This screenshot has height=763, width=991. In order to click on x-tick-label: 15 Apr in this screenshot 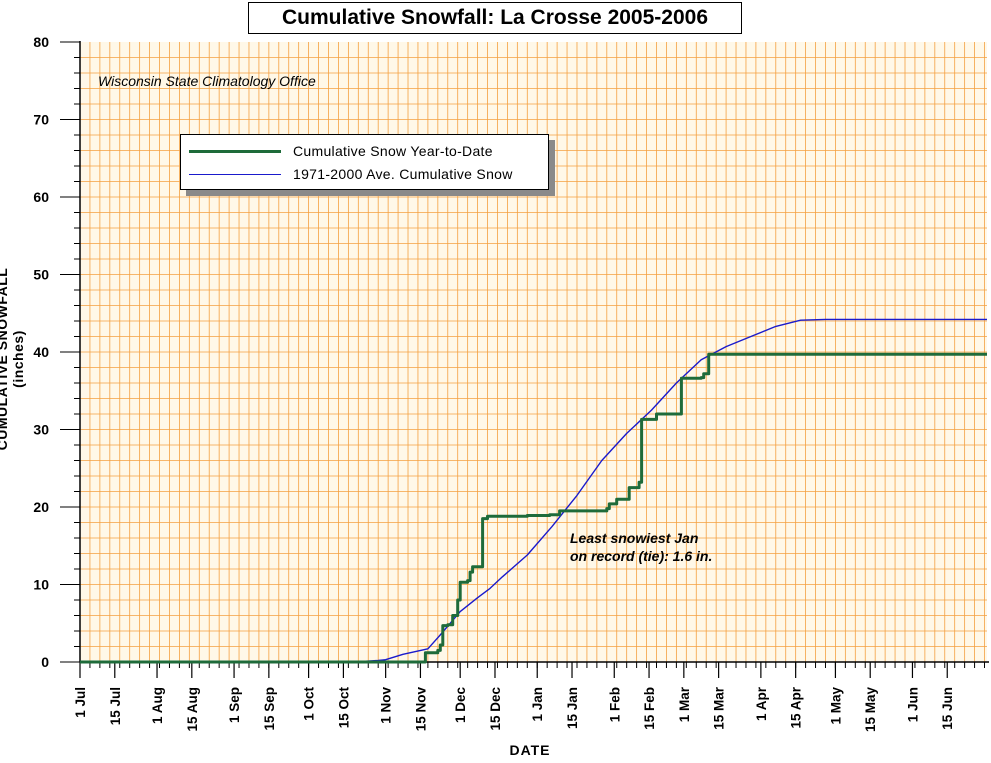, I will do `click(796, 707)`.